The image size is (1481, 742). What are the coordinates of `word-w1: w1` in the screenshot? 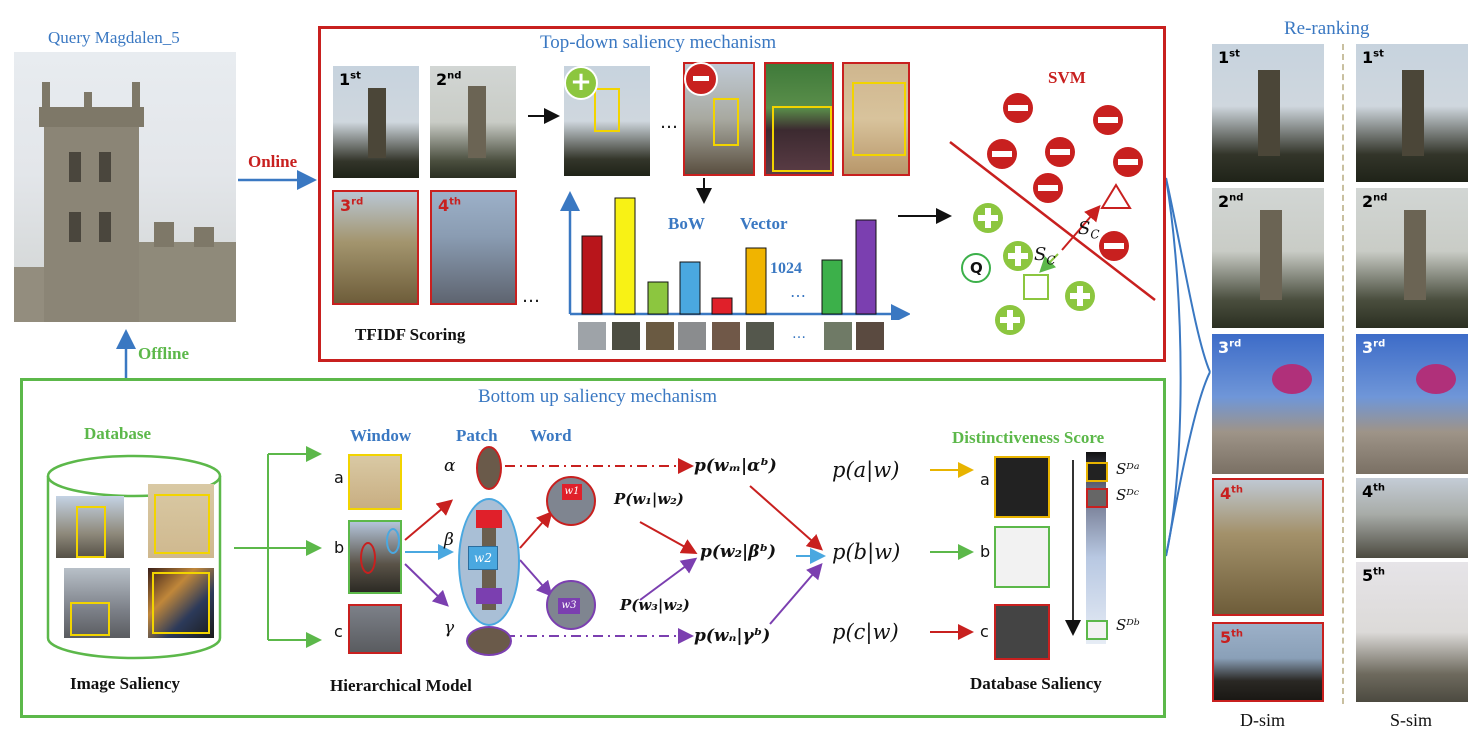 It's located at (571, 501).